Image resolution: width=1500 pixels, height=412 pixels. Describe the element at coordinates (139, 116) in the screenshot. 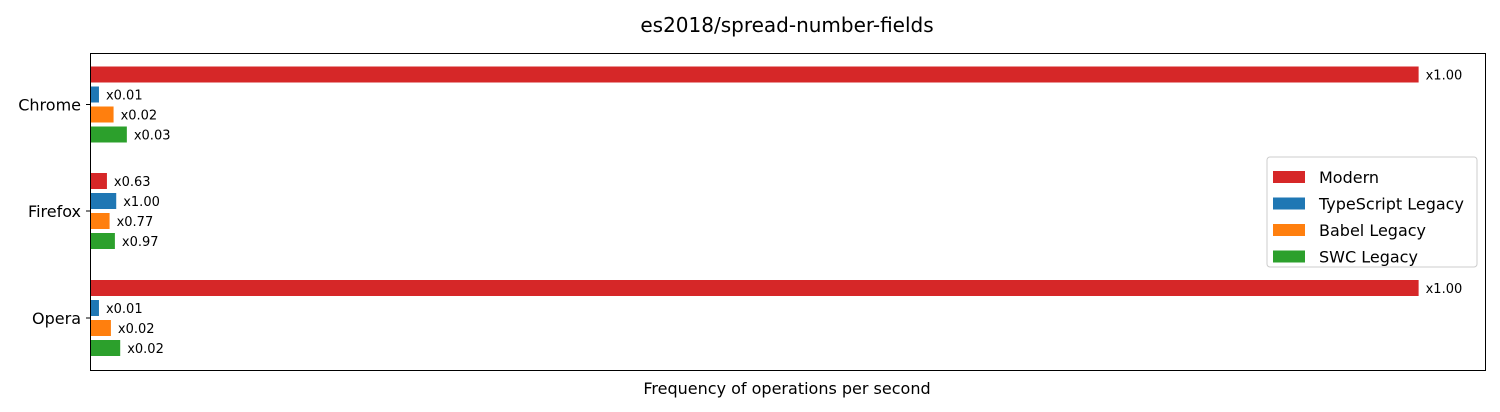

I see `data-label-chrome-babel-legacy: x0.02` at that location.